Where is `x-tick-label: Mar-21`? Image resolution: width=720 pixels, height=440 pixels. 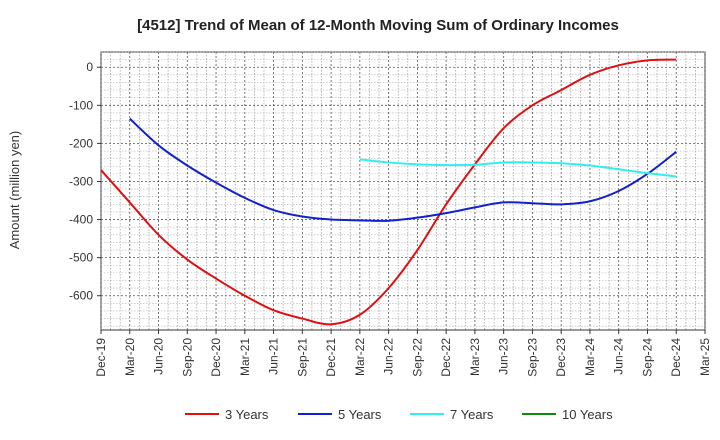
x-tick-label: Mar-21 is located at coordinates (245, 357).